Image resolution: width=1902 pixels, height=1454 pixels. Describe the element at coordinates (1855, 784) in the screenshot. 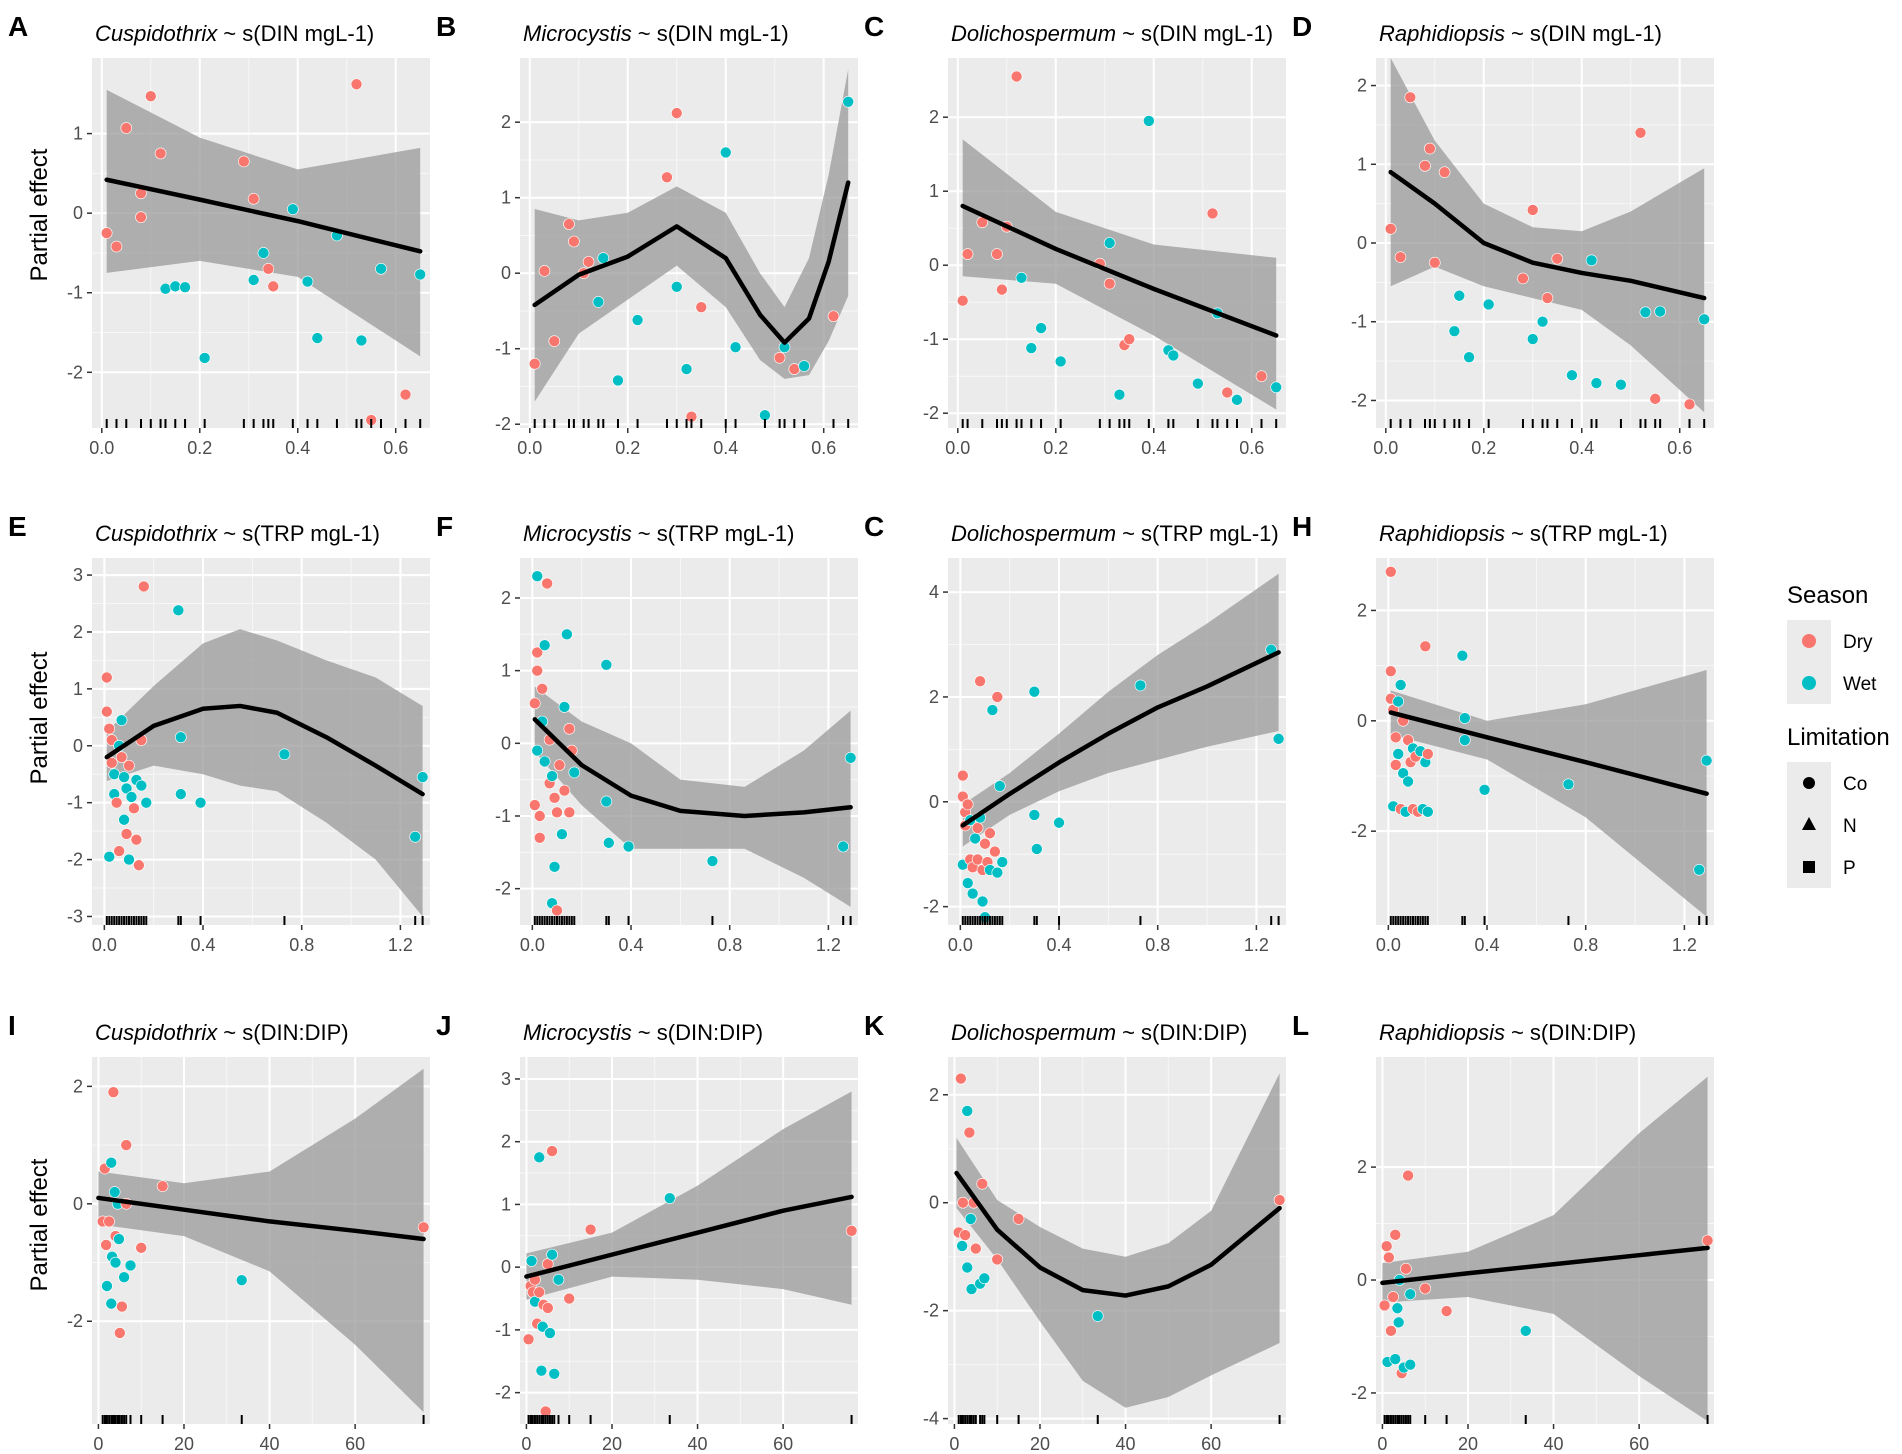

I see `legend-co-label: Co` at that location.